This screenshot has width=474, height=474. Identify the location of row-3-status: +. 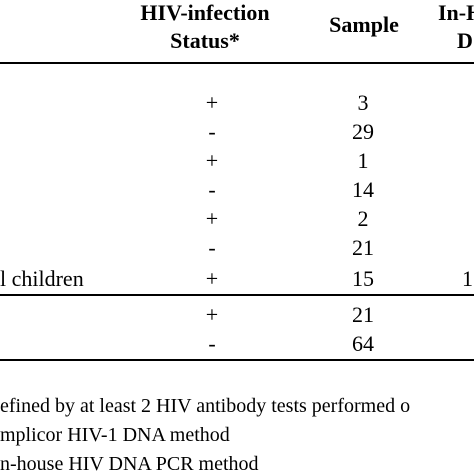
(212, 160).